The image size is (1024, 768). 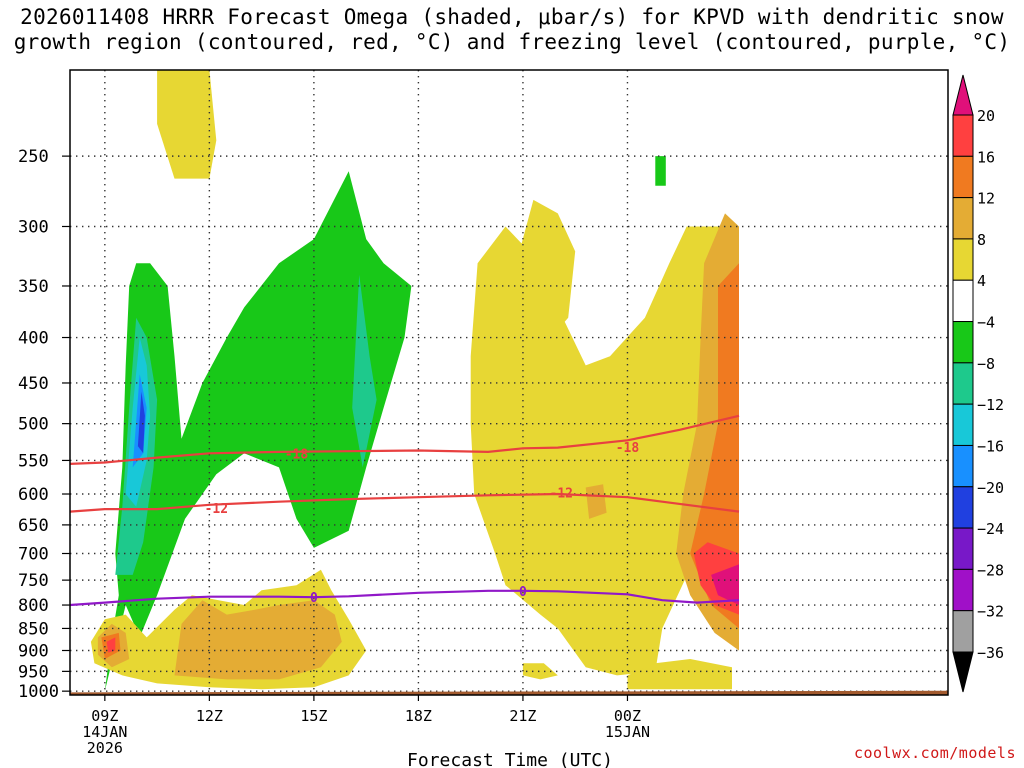 What do you see at coordinates (33, 339) in the screenshot?
I see `ytick-label-400: 400` at bounding box center [33, 339].